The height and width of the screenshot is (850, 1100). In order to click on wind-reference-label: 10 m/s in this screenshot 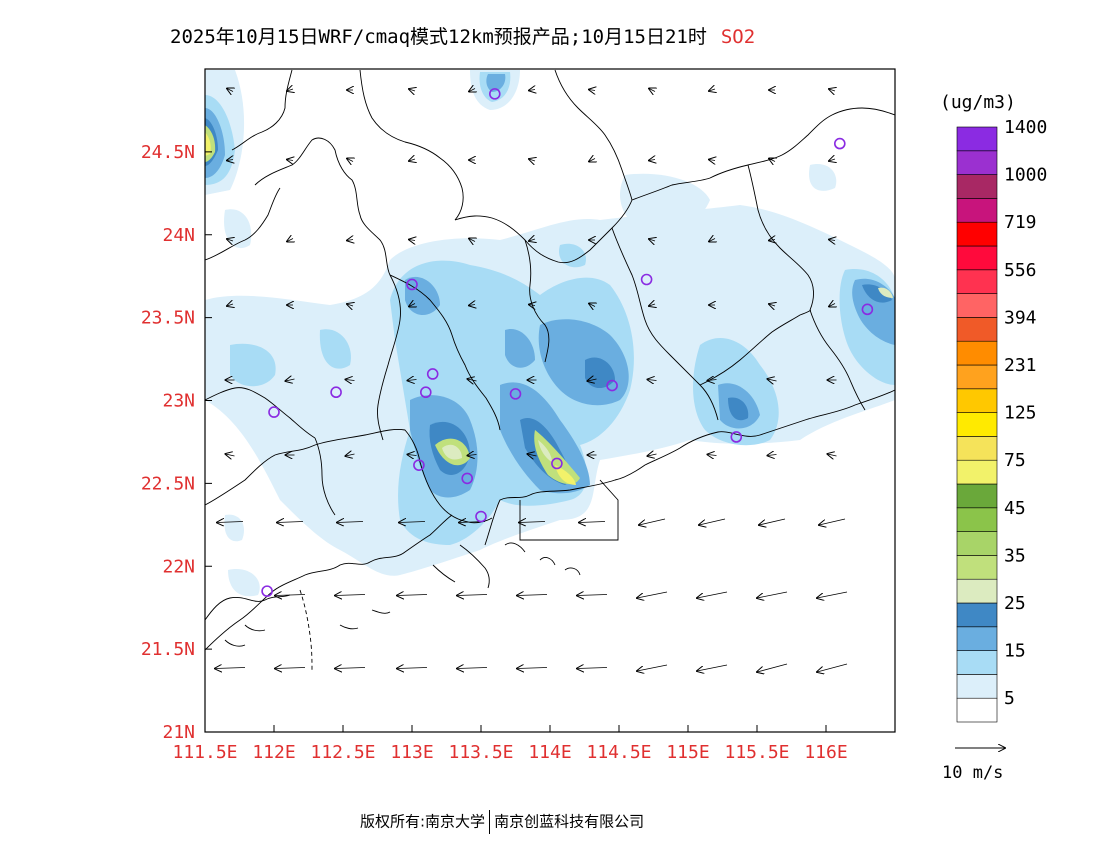, I will do `click(972, 773)`.